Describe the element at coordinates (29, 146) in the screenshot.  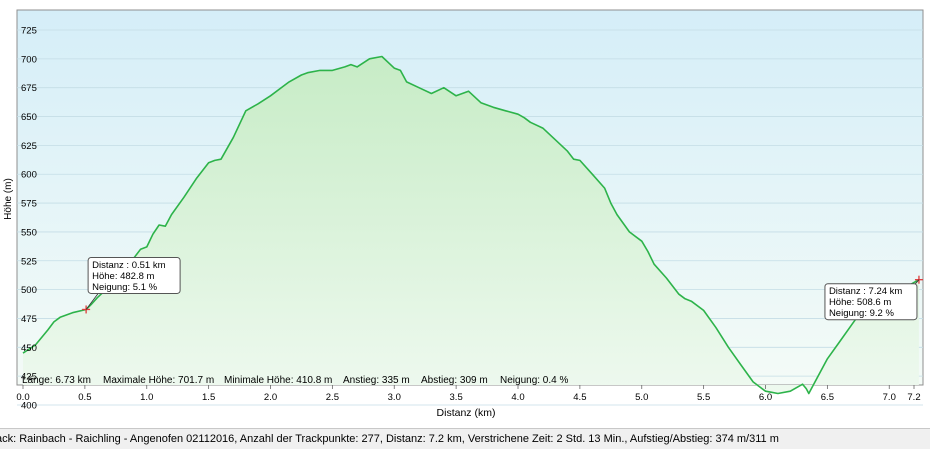
I see `y-tick-label: 625` at that location.